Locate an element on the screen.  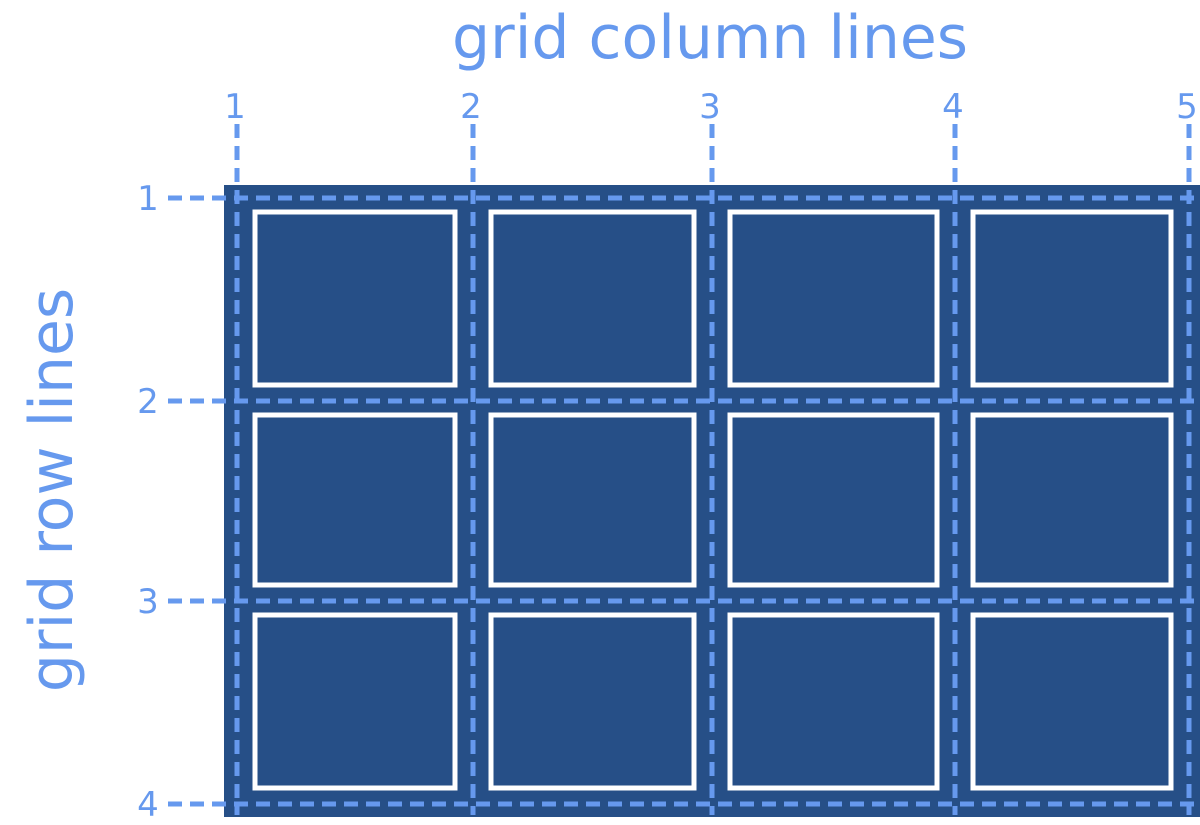
grid-cell-r1-c1 is located at coordinates (355, 298).